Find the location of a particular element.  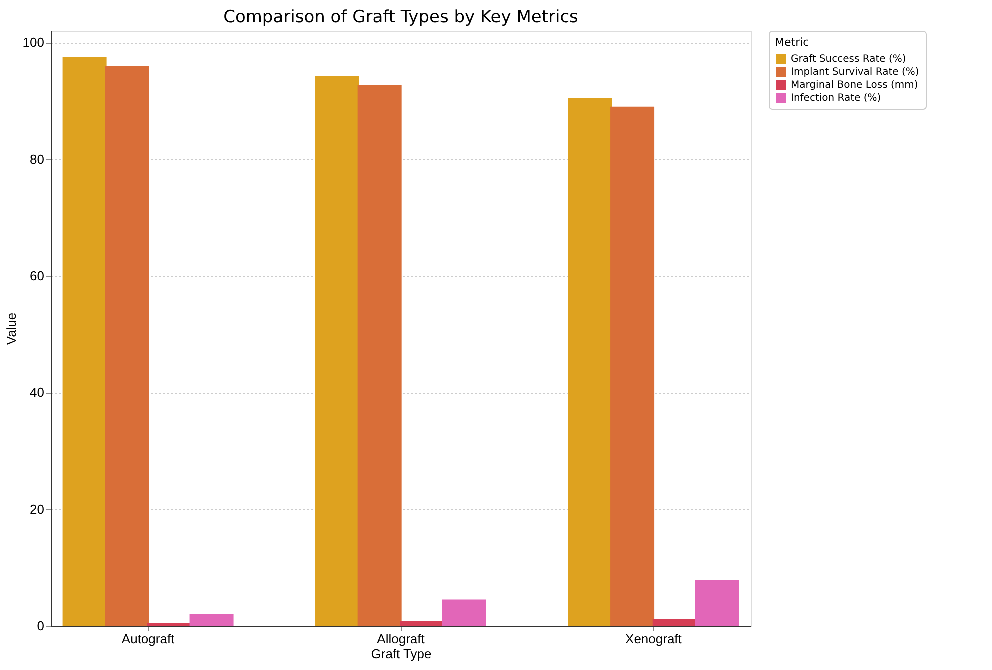

legend-label: Infection Rate (%) is located at coordinates (836, 98).